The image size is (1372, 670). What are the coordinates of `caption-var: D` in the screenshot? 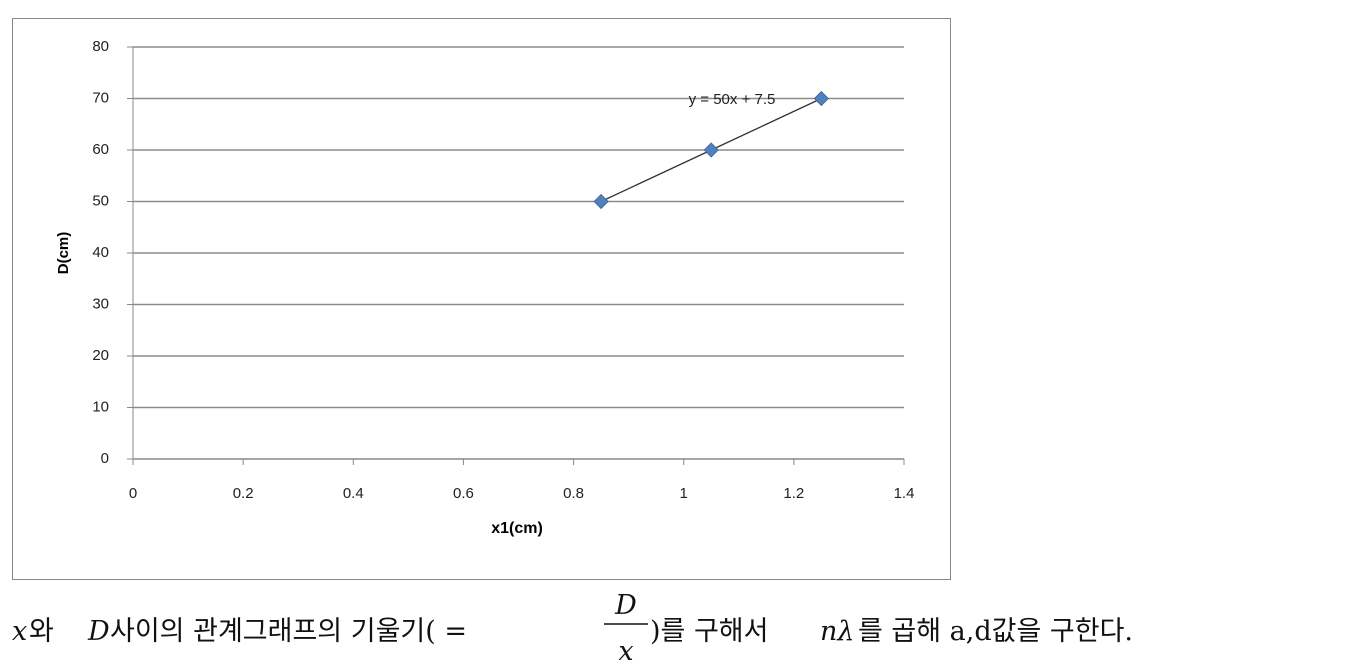 It's located at (98, 631).